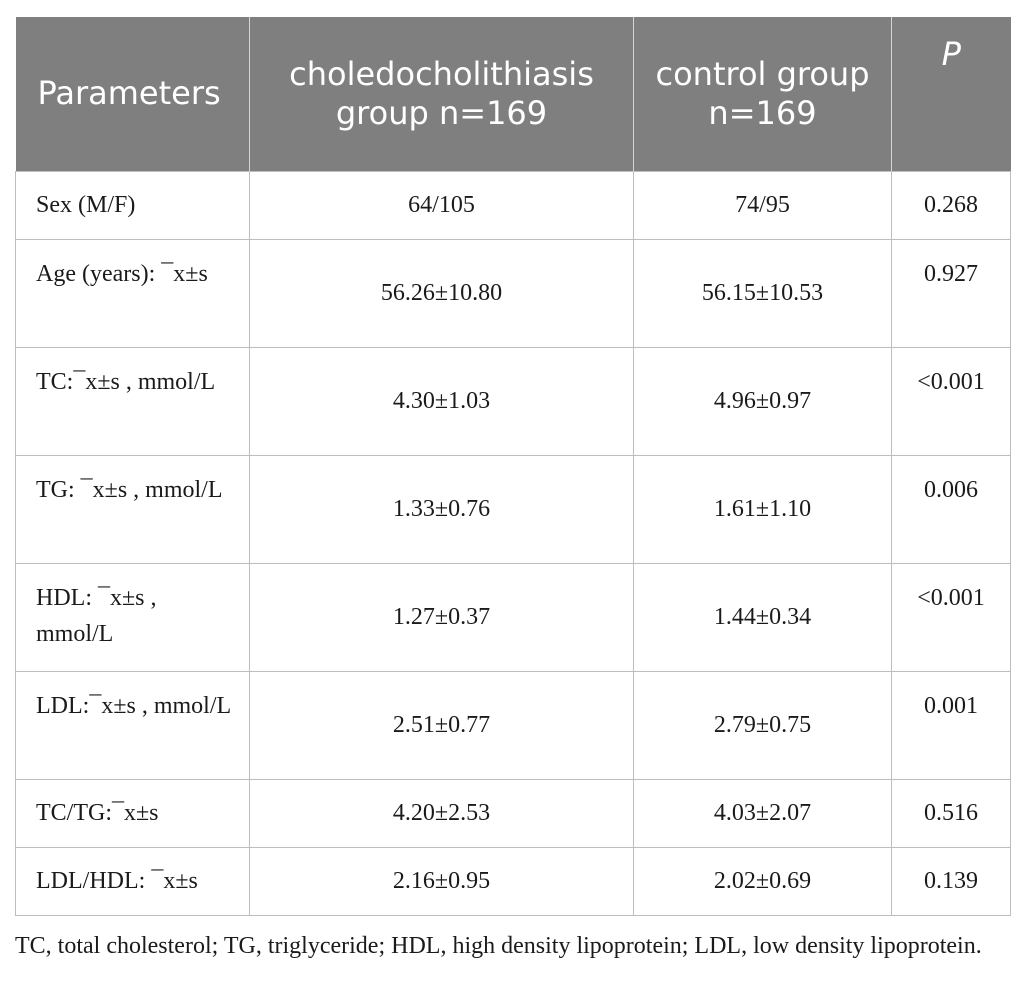  I want to click on cell-parameter: Age (years): ¯x±s, so click(132, 293).